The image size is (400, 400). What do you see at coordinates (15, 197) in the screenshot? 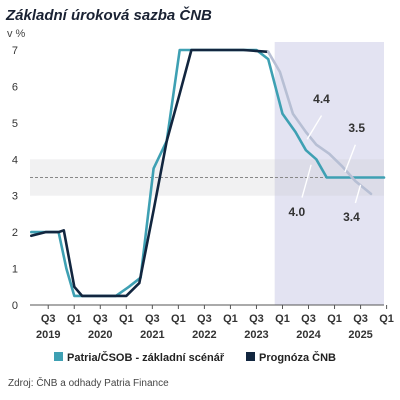
I see `y-tick-label: 3` at bounding box center [15, 197].